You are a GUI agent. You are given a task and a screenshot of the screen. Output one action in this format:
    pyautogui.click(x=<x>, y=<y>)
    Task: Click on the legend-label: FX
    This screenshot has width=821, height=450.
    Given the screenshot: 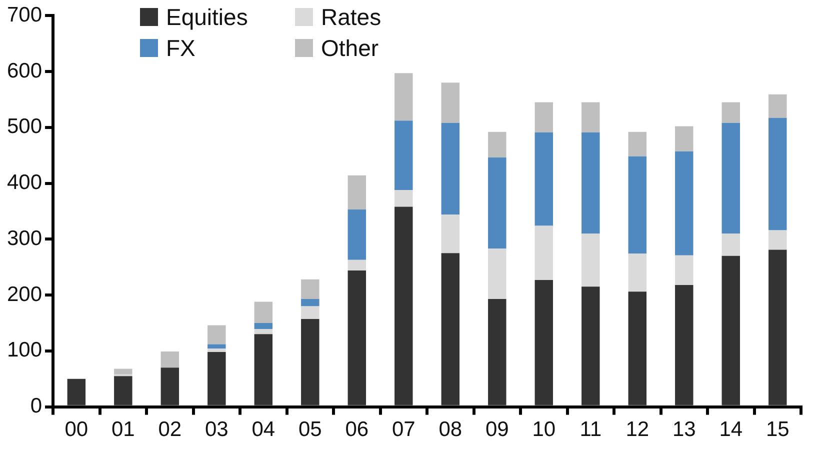 What is the action you would take?
    pyautogui.click(x=180, y=48)
    